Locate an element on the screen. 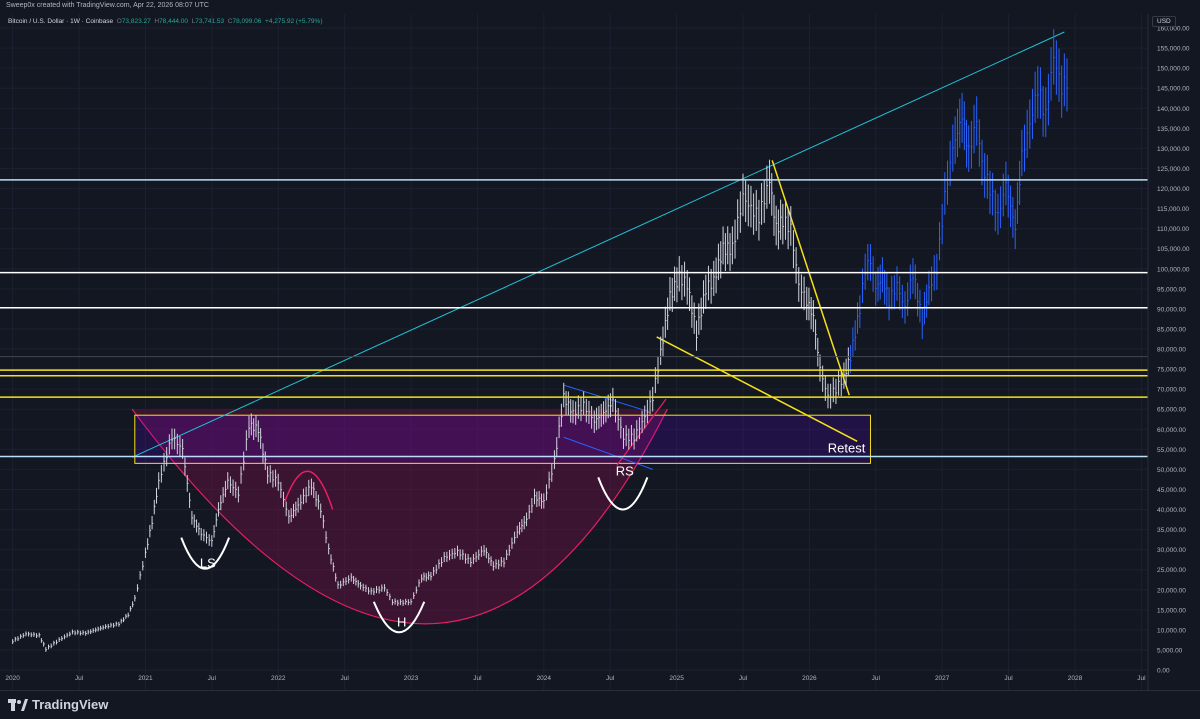  high-value: 78,444.00 is located at coordinates (173, 21).